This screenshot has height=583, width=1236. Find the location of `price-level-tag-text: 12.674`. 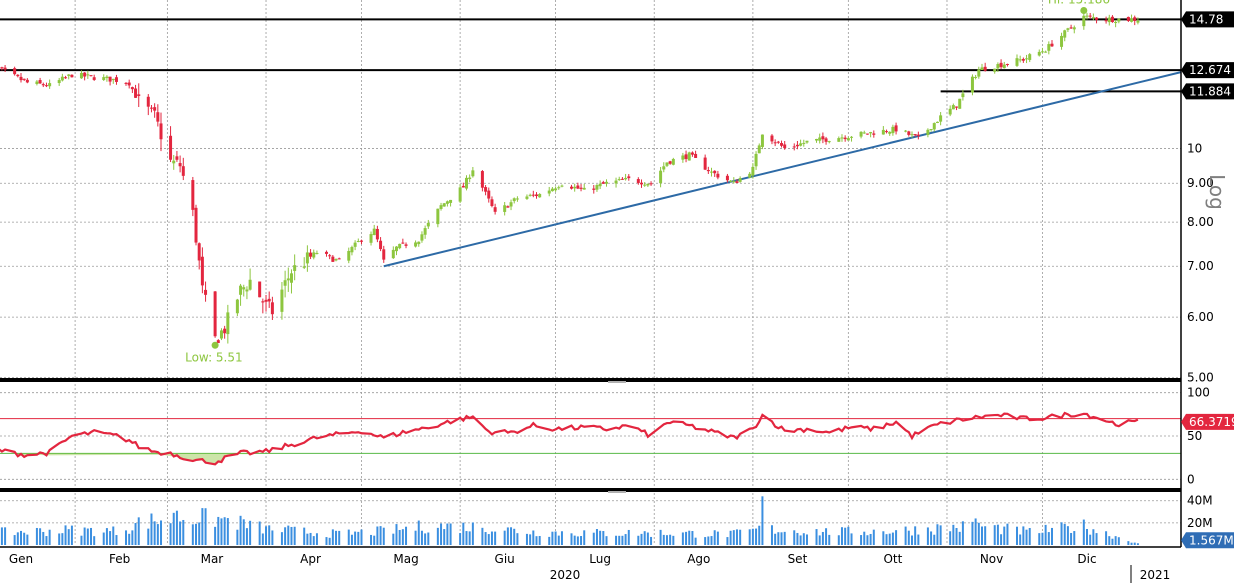

price-level-tag-text: 12.674 is located at coordinates (1210, 70).